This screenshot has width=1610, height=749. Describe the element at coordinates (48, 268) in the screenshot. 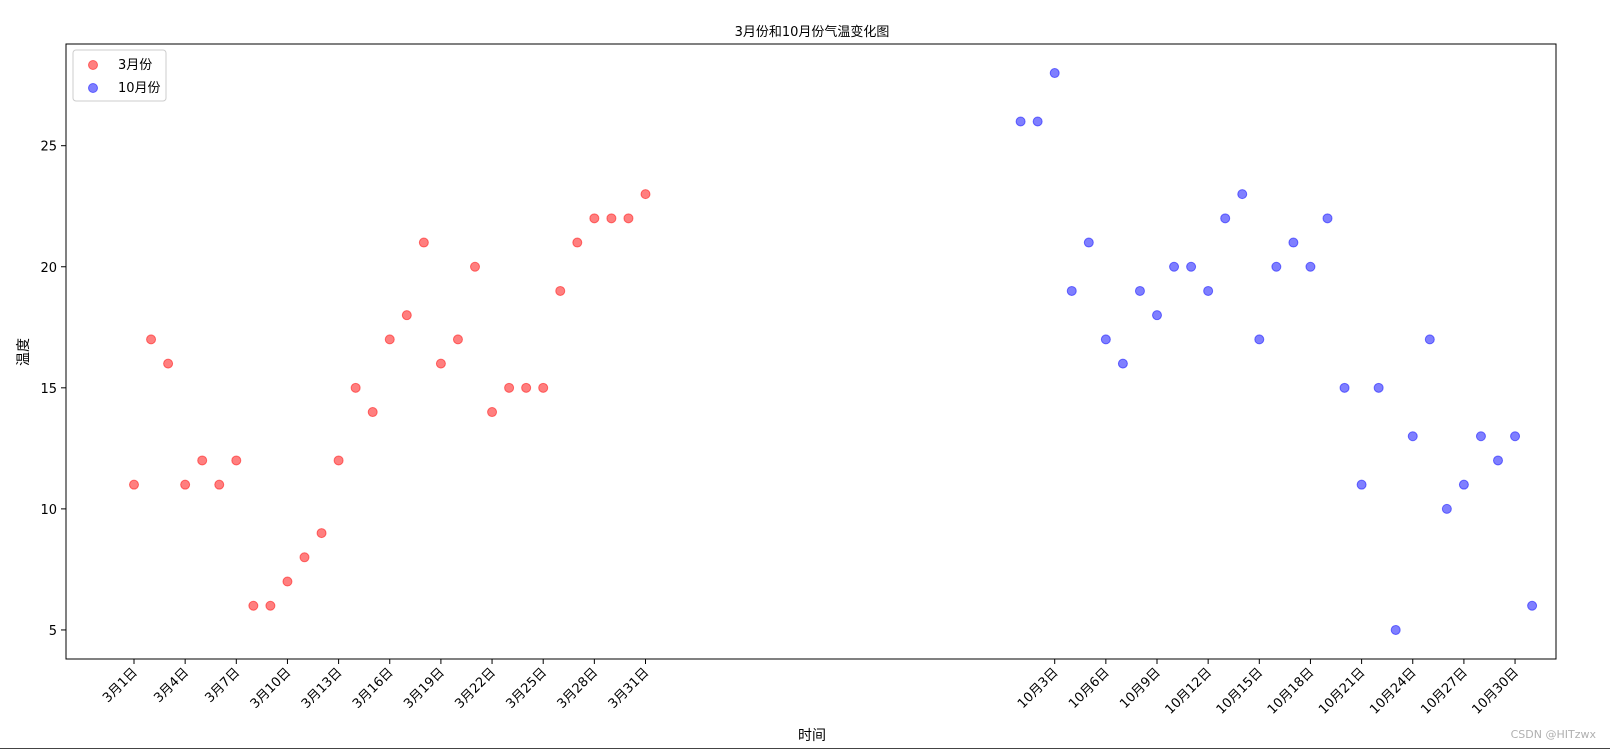

I see `y-tick-label: 20` at that location.